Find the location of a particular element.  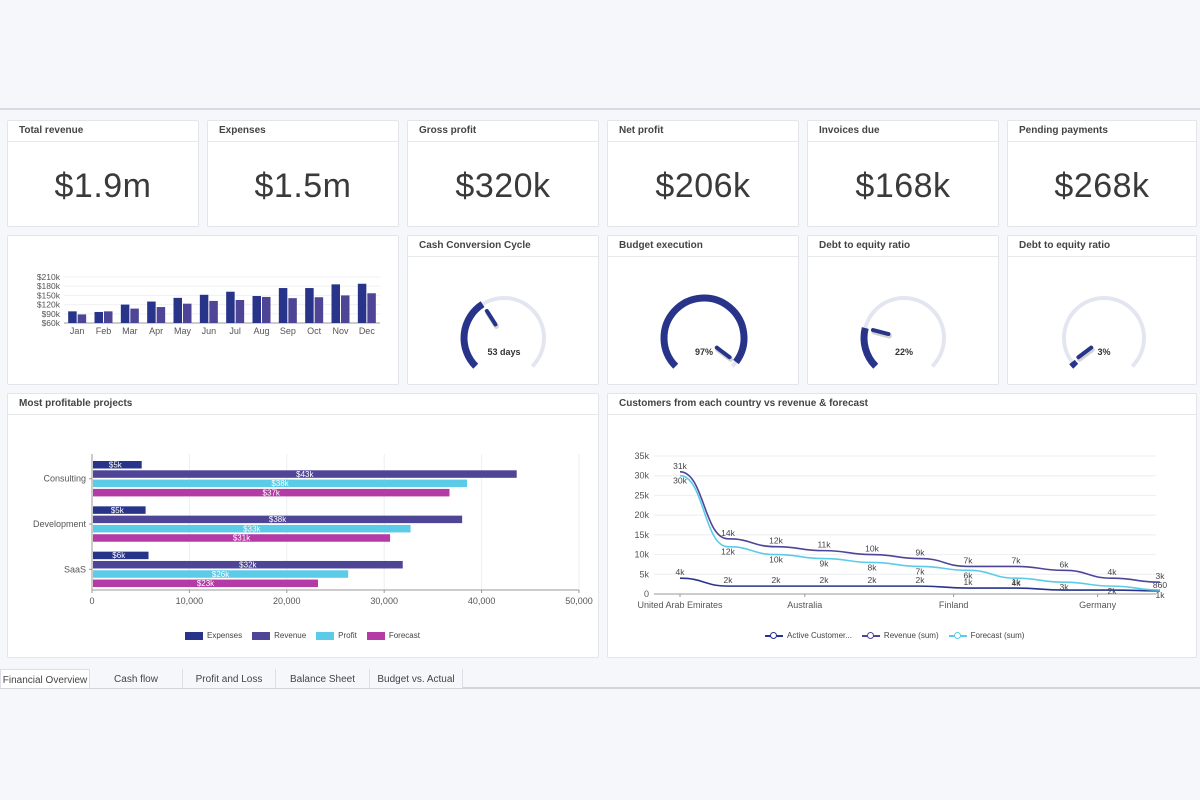

gauge-needle-shadow is located at coordinates (1085, 354).